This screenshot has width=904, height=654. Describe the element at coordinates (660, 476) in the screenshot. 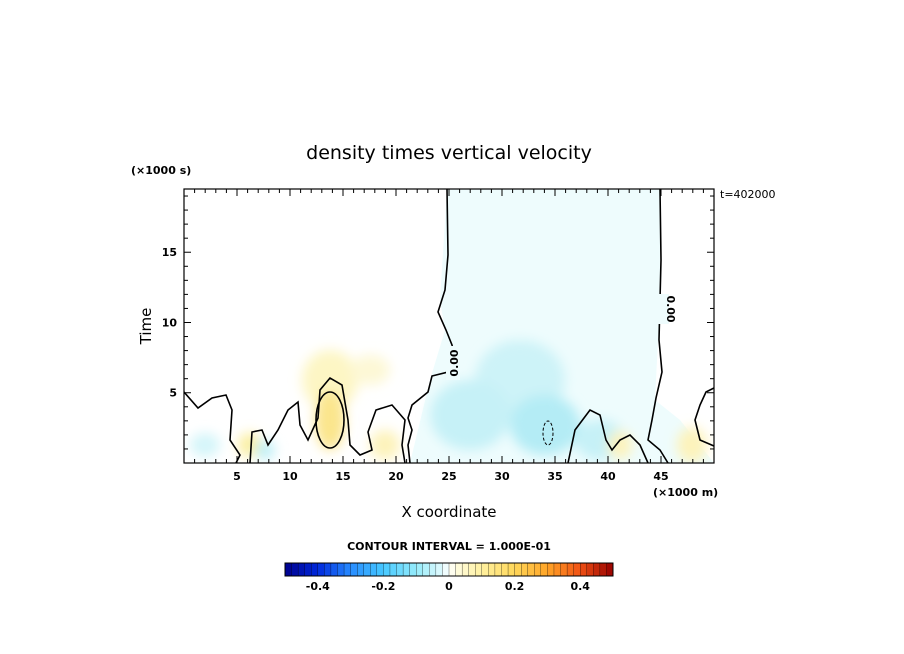

I see `x-tick-label: 45` at that location.